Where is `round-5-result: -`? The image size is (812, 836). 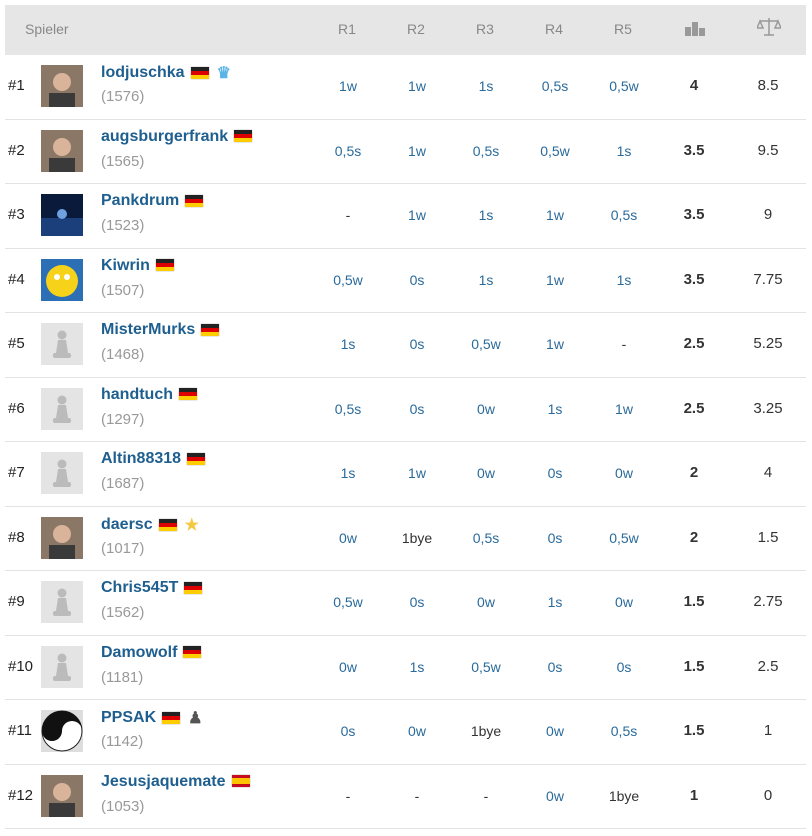 round-5-result: - is located at coordinates (624, 344).